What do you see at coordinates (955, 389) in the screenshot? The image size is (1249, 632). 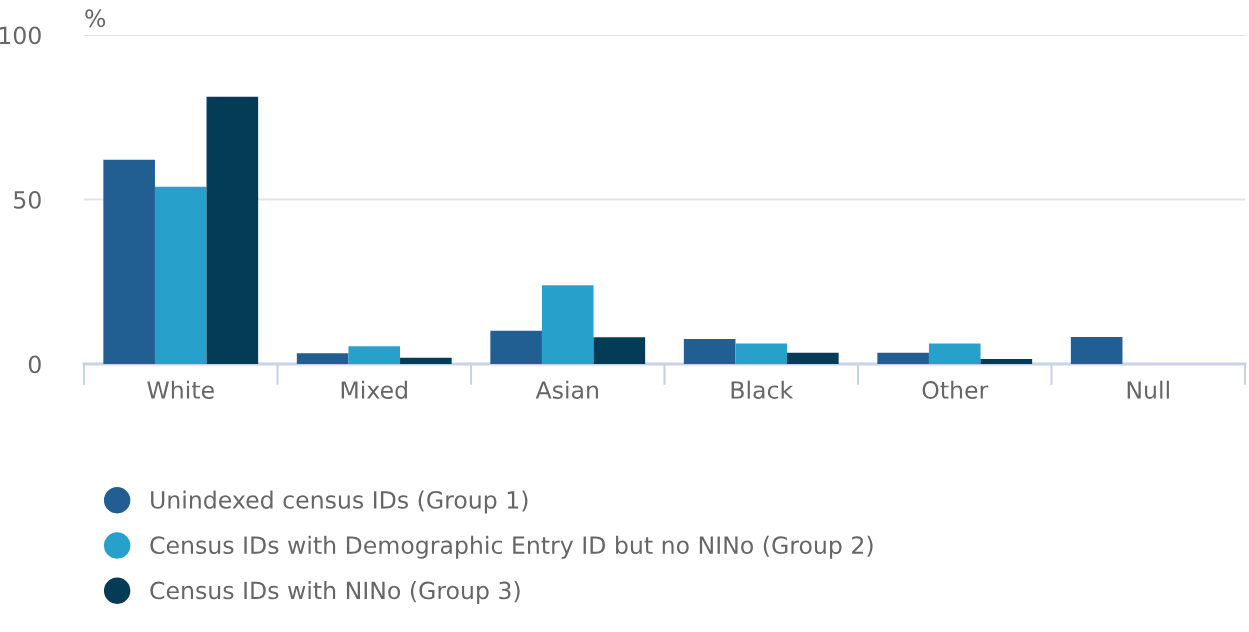 I see `x-tick-label: Other` at bounding box center [955, 389].